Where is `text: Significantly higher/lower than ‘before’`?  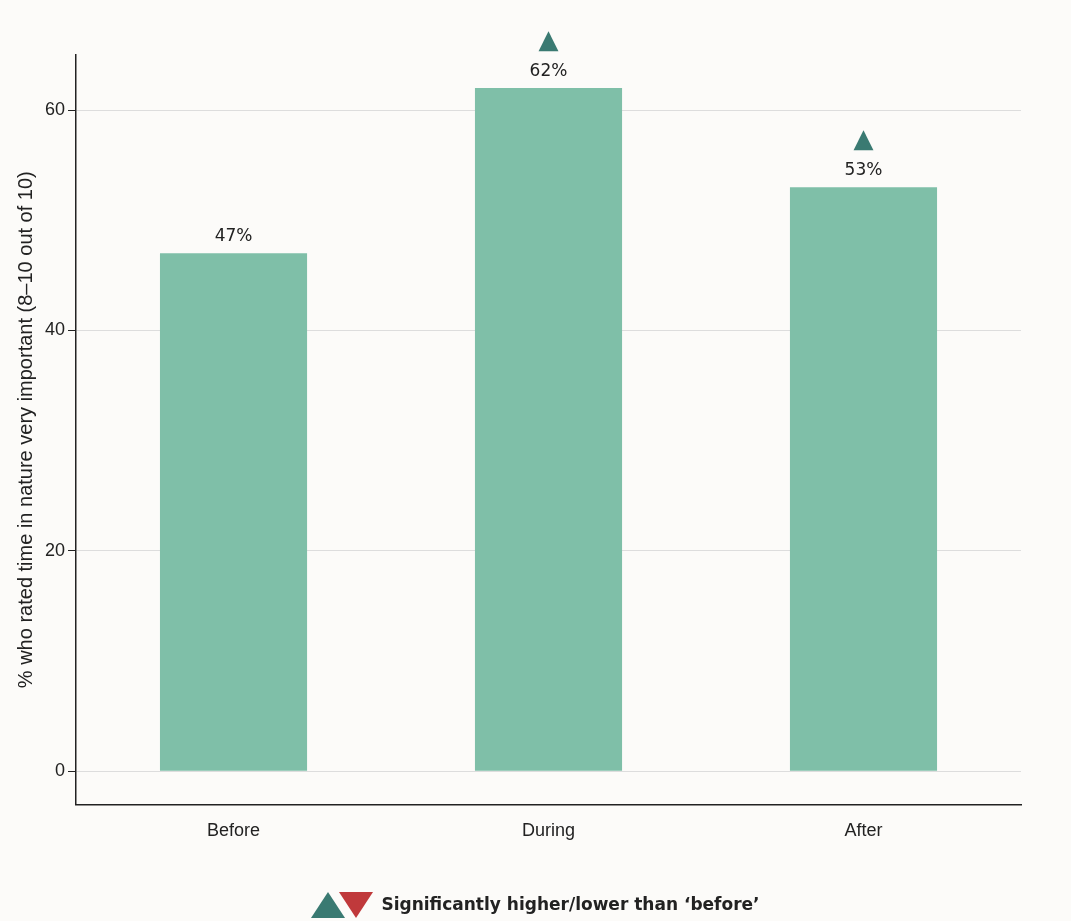 text: Significantly higher/lower than ‘before’ is located at coordinates (570, 904).